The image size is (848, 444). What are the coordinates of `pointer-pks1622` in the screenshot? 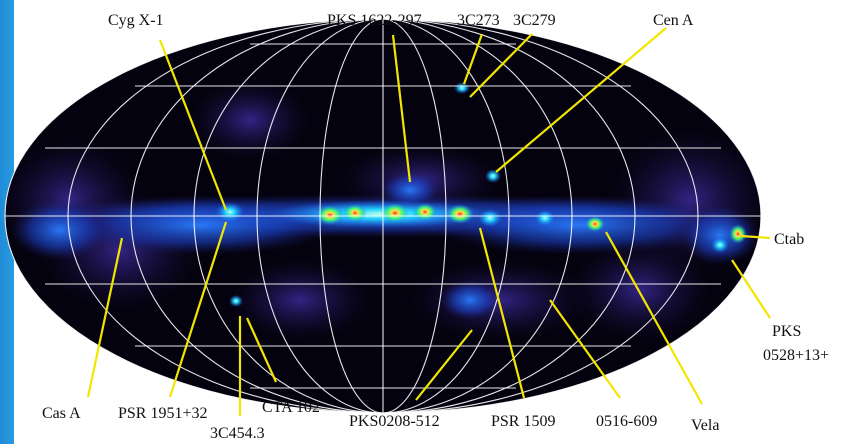 It's located at (401, 108).